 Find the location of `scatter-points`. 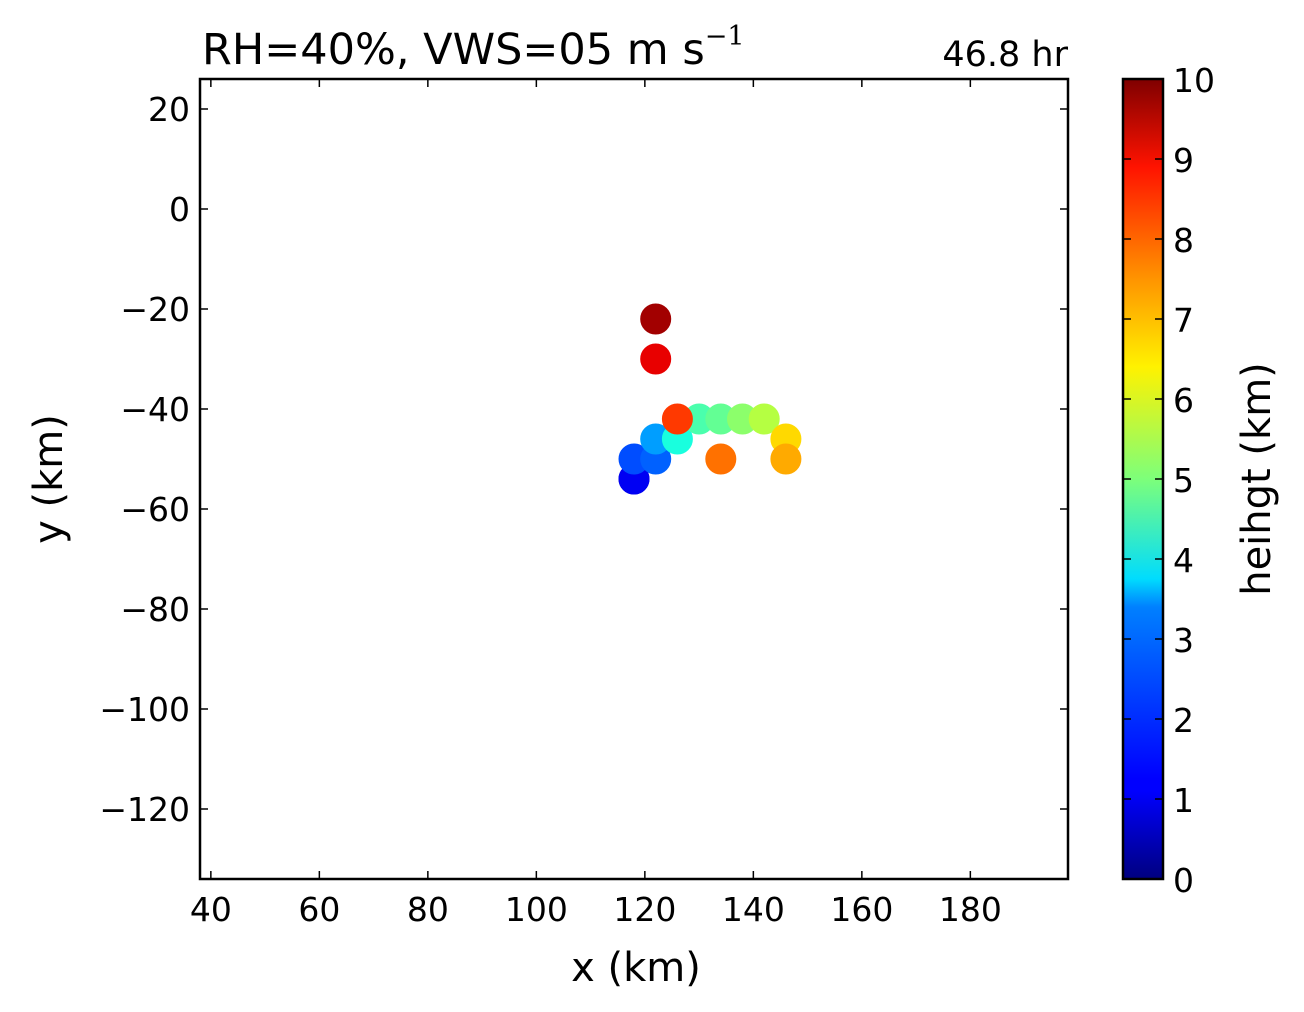

scatter-points is located at coordinates (710, 399).